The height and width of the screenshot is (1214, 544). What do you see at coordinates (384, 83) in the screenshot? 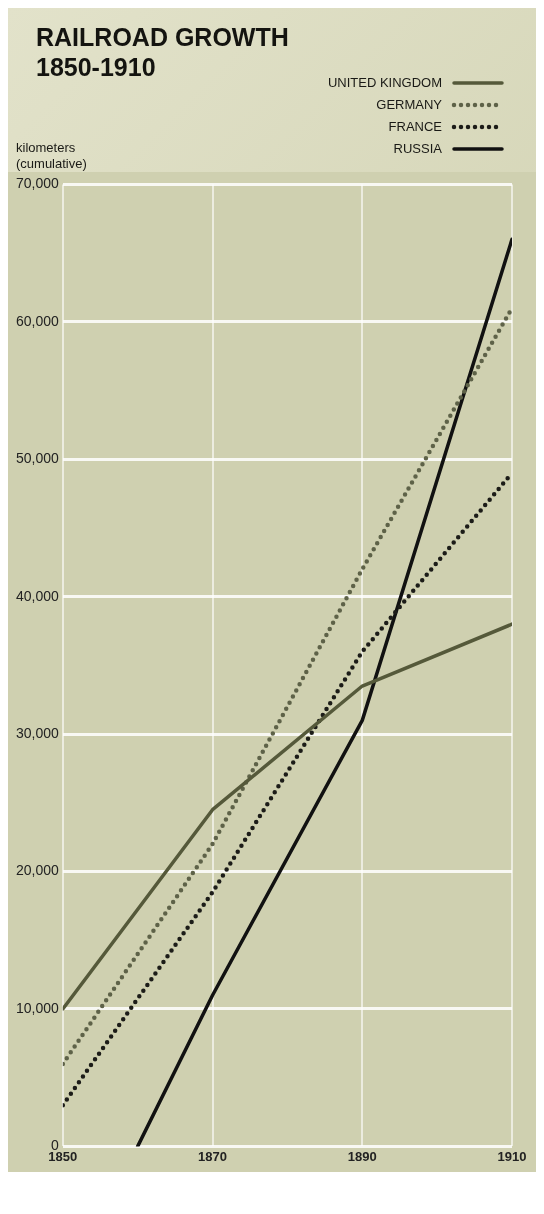
I see `legend-label: UNITED KINGDOM` at bounding box center [384, 83].